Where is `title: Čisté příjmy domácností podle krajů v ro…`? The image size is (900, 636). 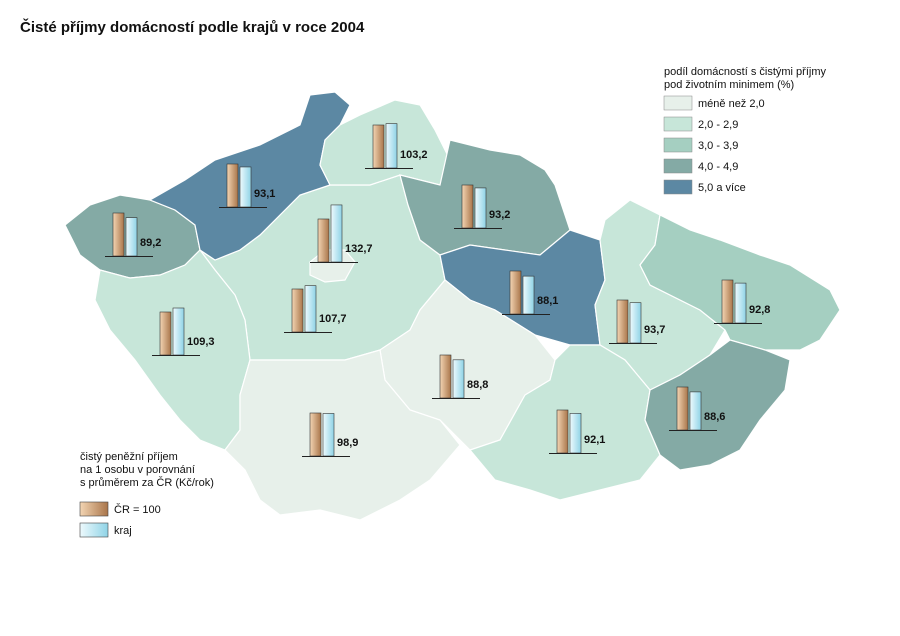
title: Čisté příjmy domácností podle krajů v ro… is located at coordinates (192, 27).